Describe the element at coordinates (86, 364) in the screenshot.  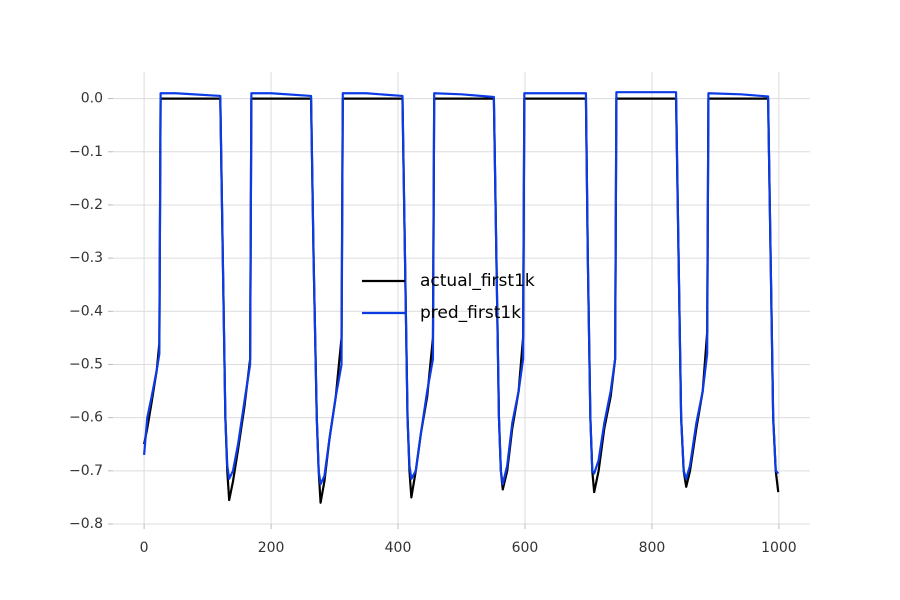
I see `y-tick-label: −0.5` at that location.